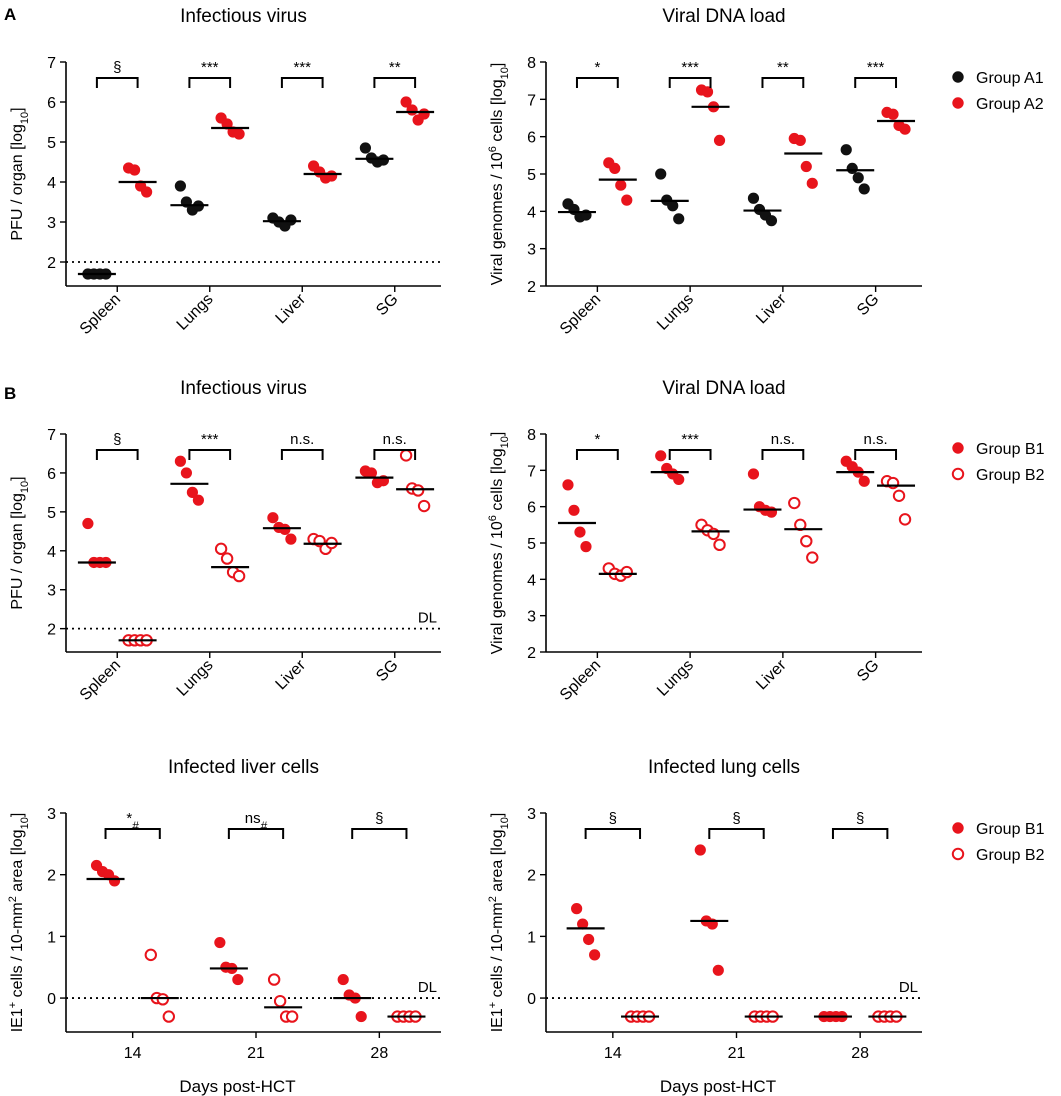 Image resolution: width=1061 pixels, height=1096 pixels. I want to click on y-label-part: PFU / organ [log, so click(17, 551).